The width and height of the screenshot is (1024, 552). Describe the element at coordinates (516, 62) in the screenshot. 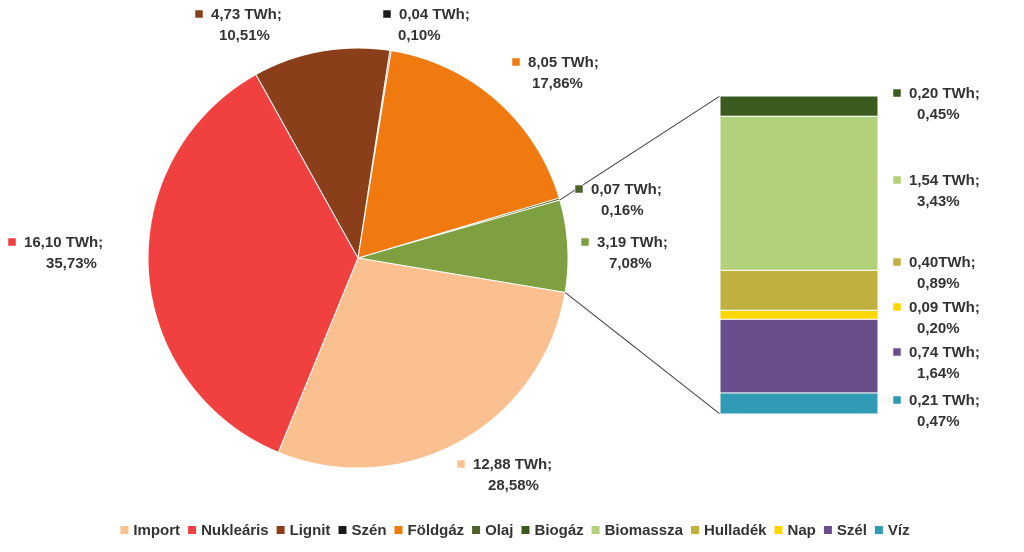

I see `data-label-marker-foldgaz` at that location.